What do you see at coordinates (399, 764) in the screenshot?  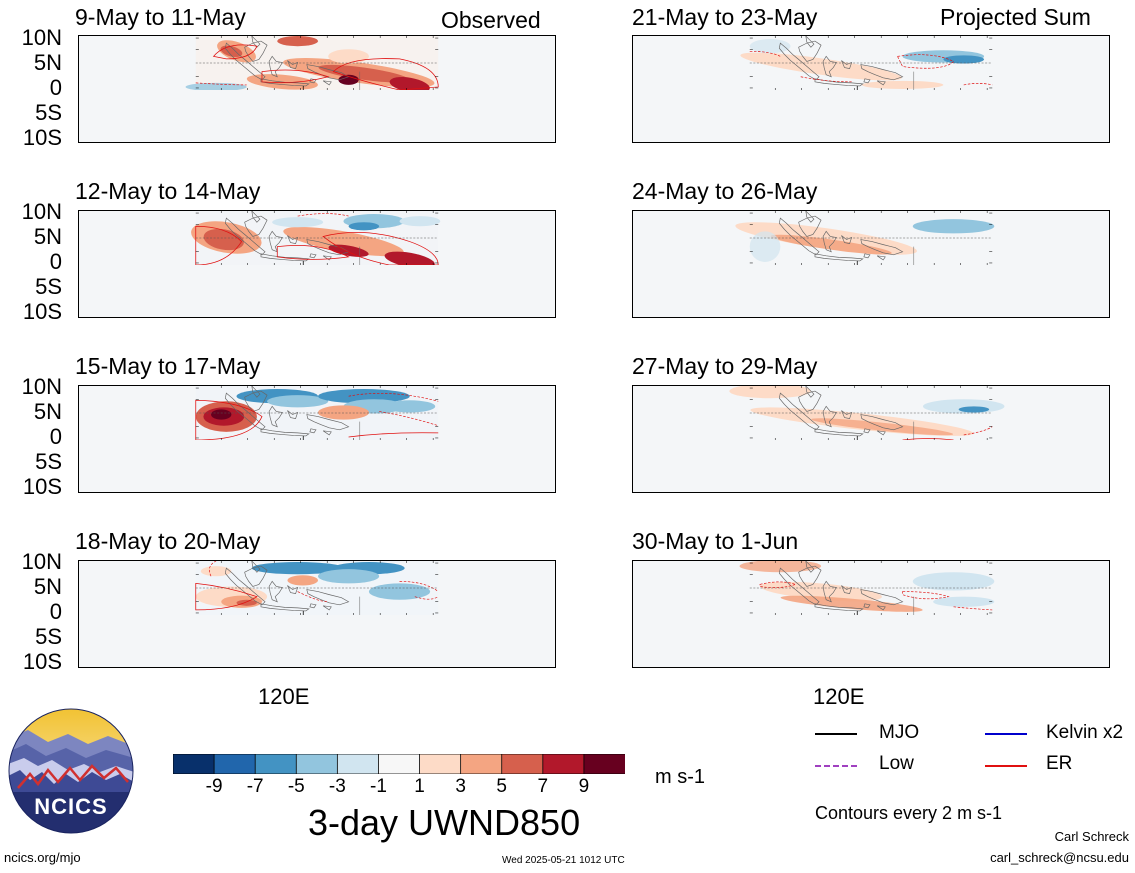 I see `colorbar` at bounding box center [399, 764].